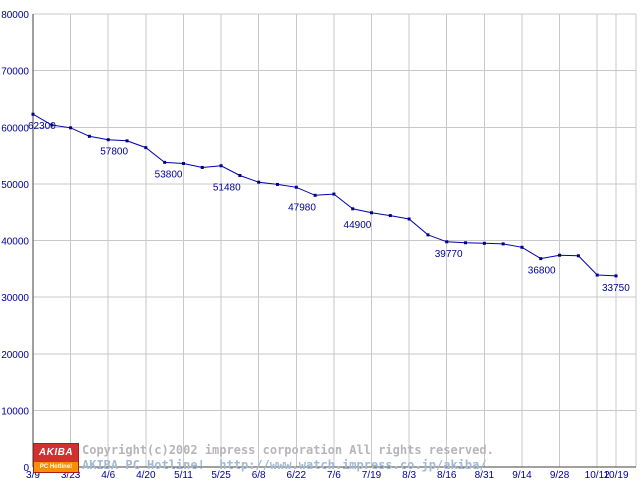 The image size is (640, 480). Describe the element at coordinates (15, 411) in the screenshot. I see `y-tick-label: 10000` at that location.